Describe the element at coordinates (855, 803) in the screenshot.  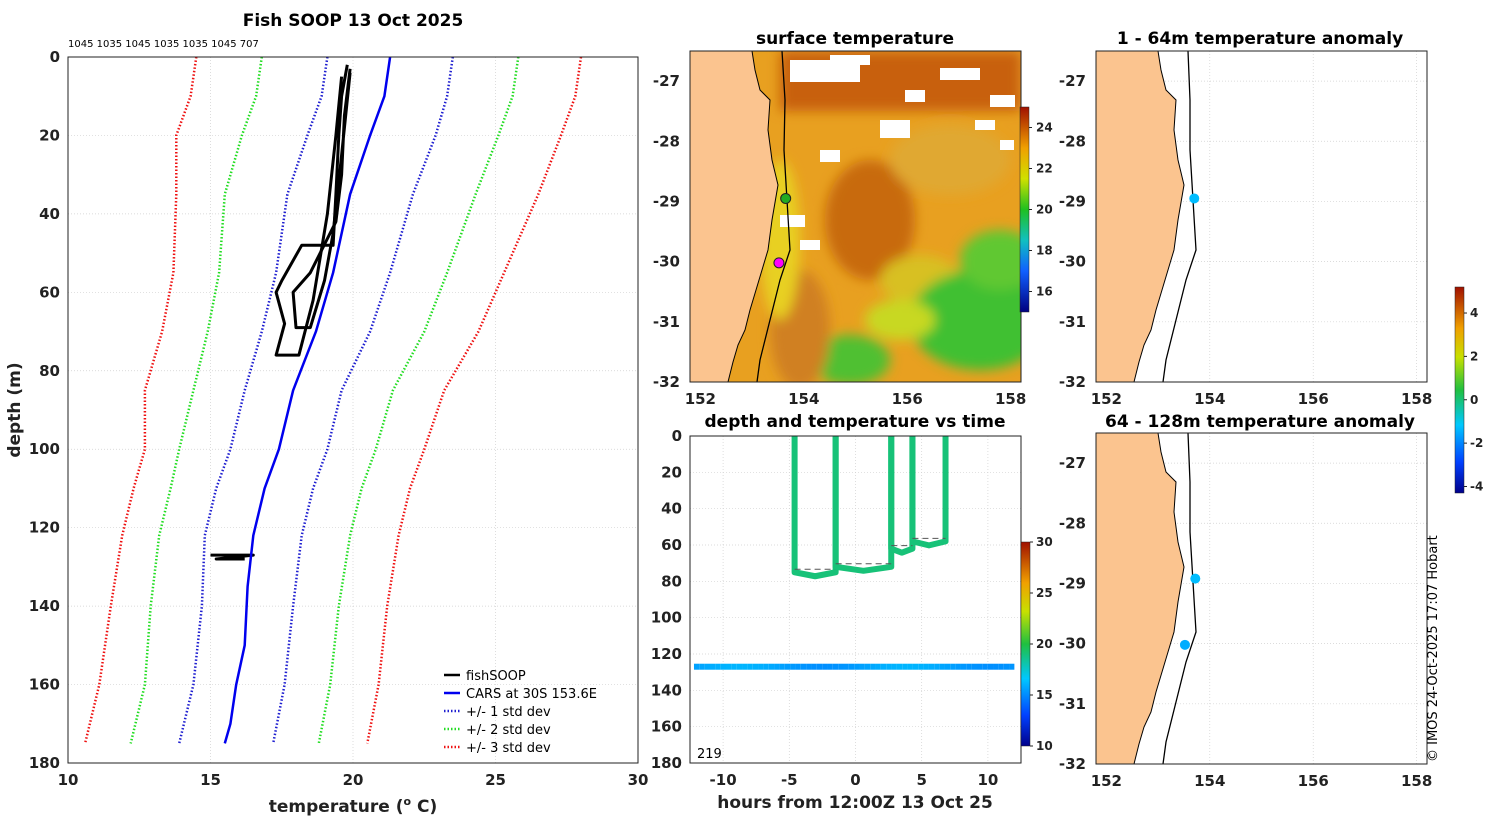
I see `time-series-xlabel: hours from 12:00Z 13 Oct 25` at that location.